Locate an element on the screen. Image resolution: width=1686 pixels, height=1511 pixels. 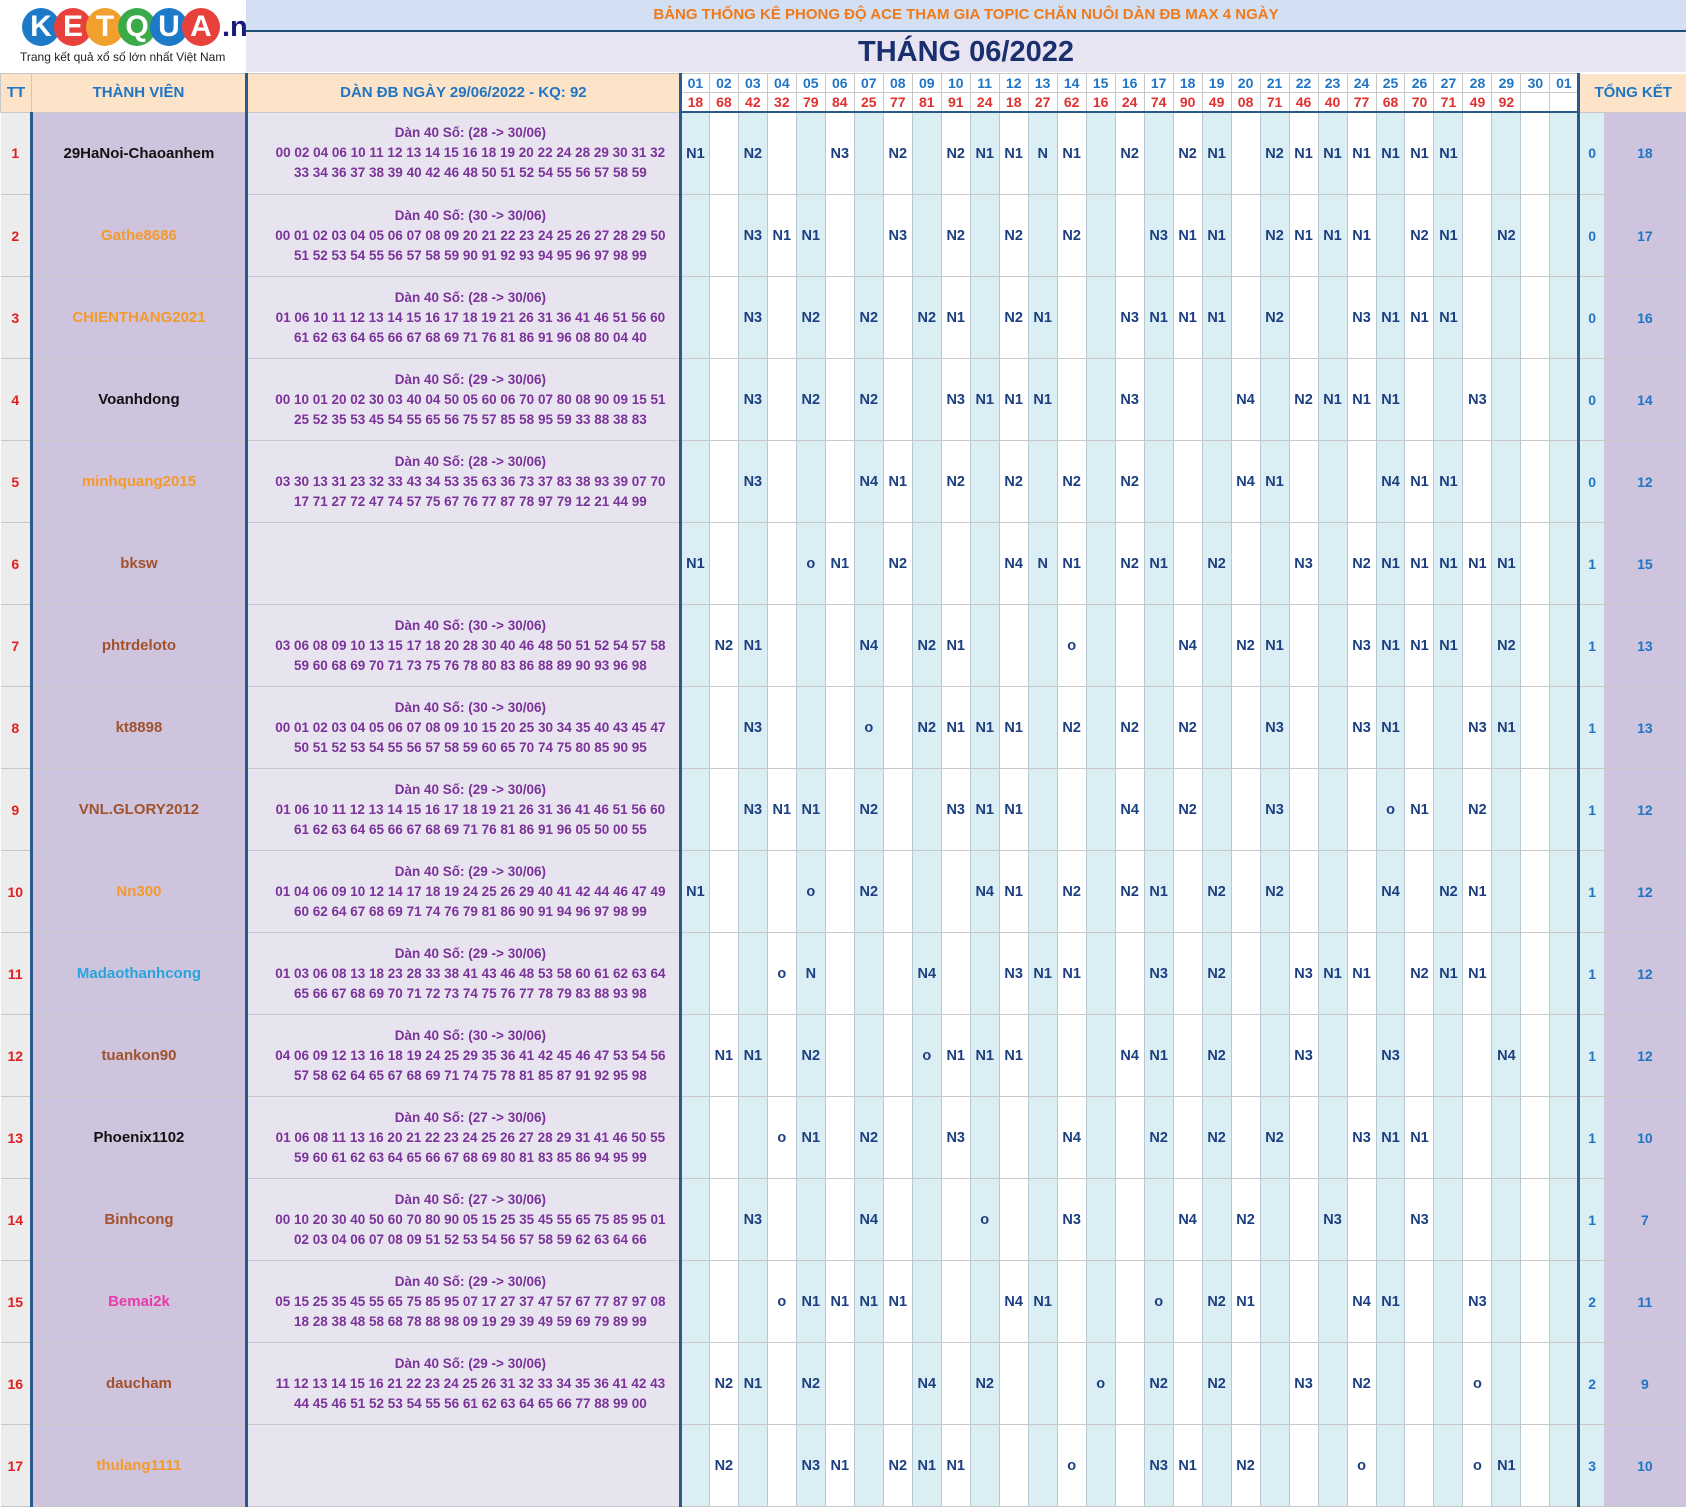
row-index: 2 is located at coordinates (16, 235).